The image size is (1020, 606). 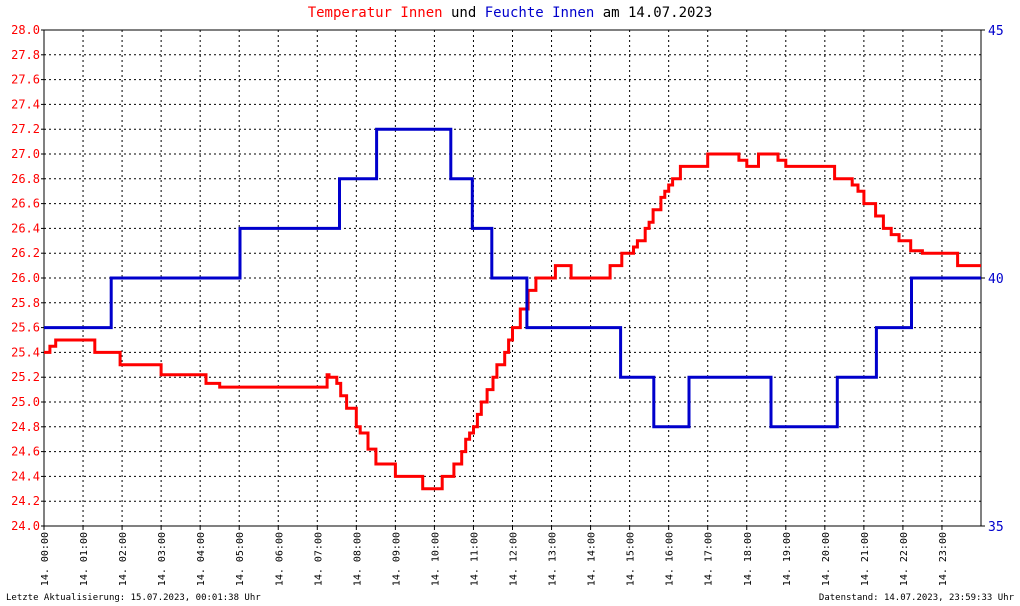 What do you see at coordinates (25, 501) in the screenshot?
I see `y-left-tick-label: 24.2` at bounding box center [25, 501].